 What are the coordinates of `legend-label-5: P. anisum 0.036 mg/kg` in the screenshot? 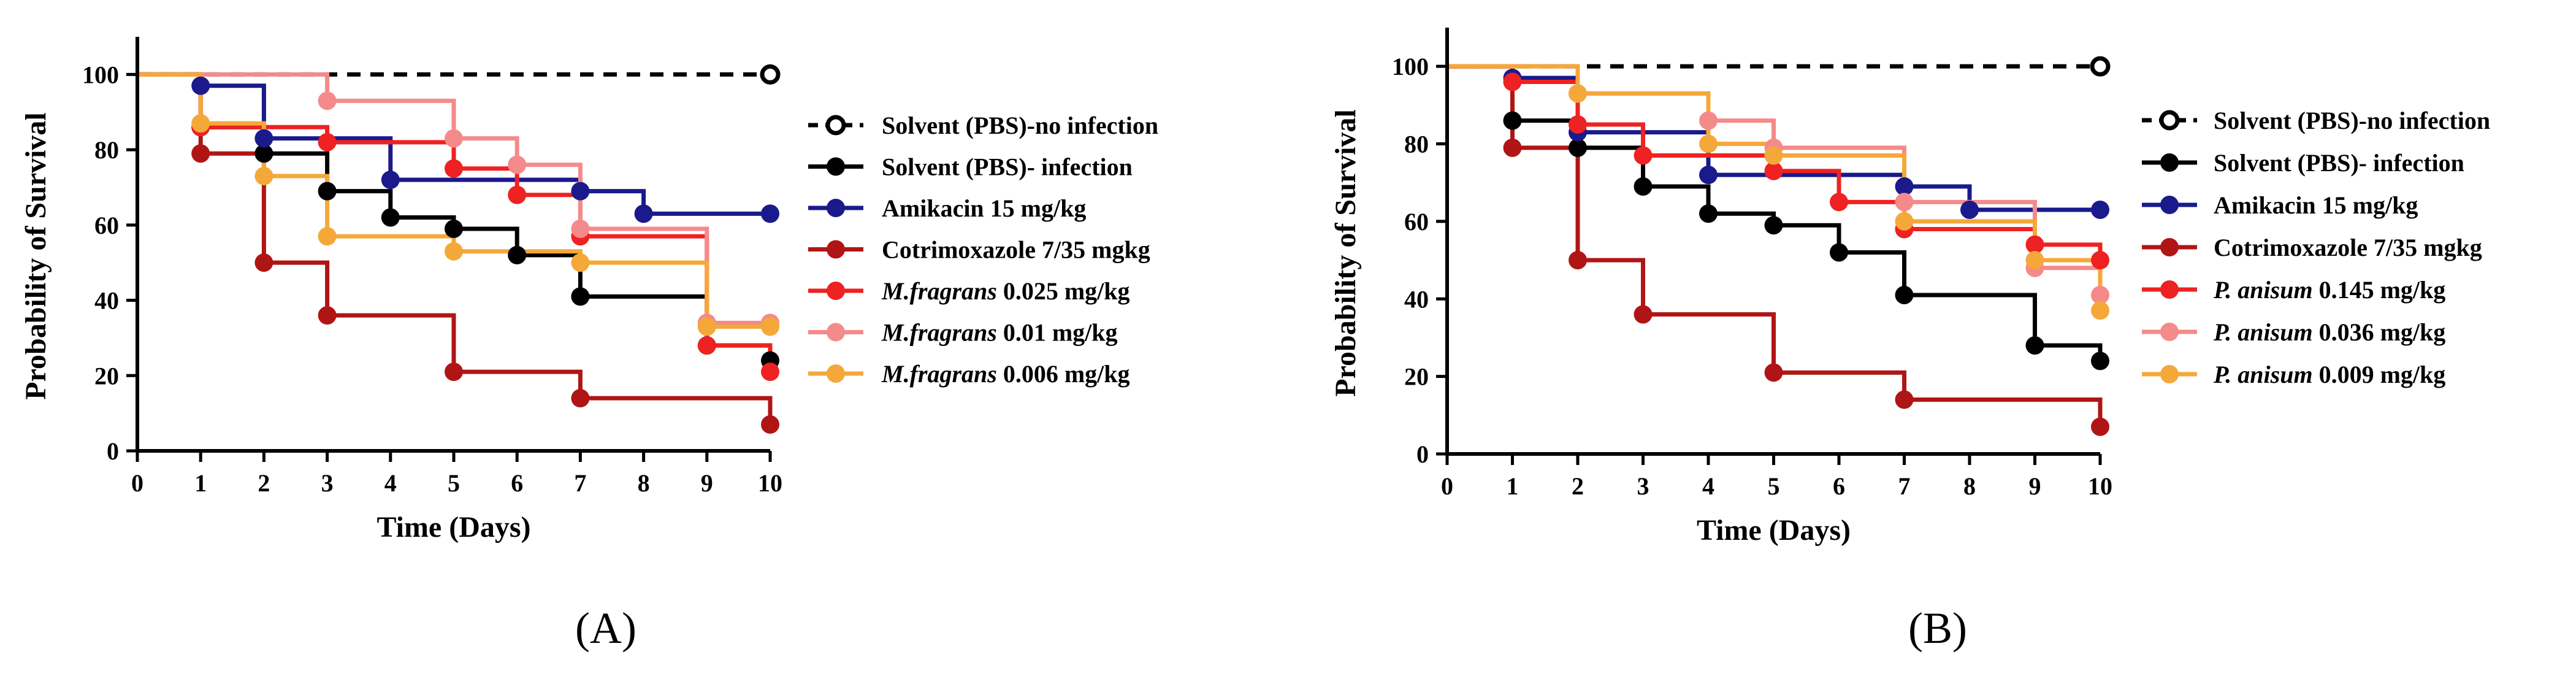 It's located at (2329, 332).